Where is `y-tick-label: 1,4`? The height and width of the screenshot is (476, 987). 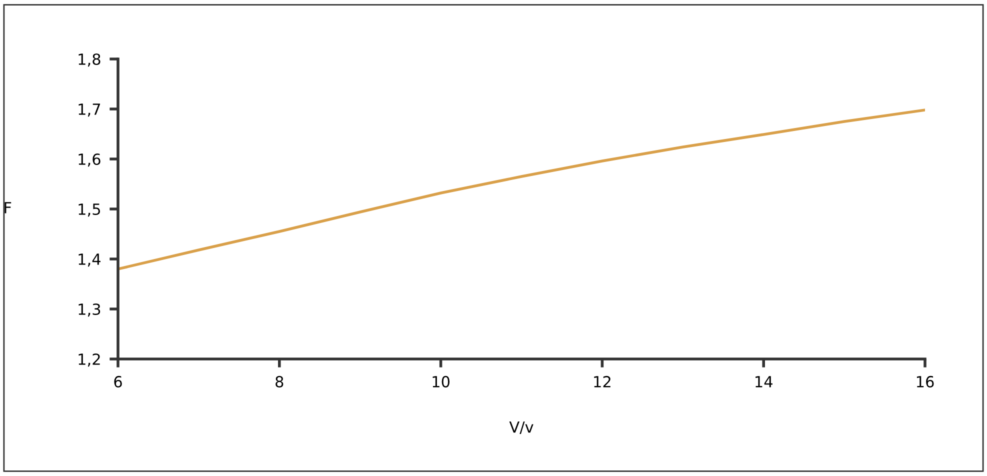 y-tick-label: 1,4 is located at coordinates (89, 260).